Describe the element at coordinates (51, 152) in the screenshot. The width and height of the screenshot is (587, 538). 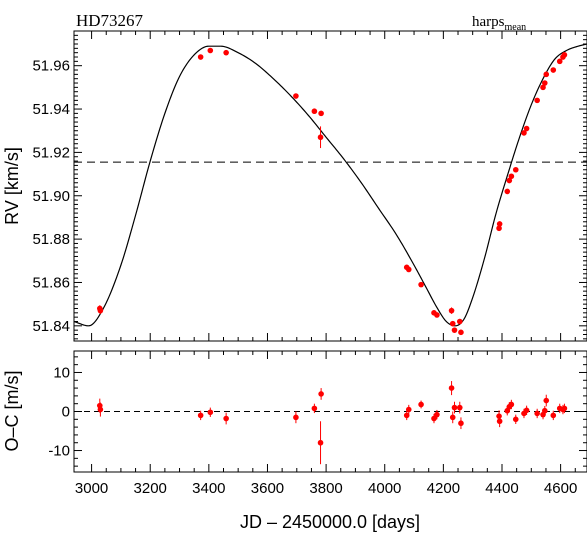
I see `rv-y-tick-label: 51.92` at that location.